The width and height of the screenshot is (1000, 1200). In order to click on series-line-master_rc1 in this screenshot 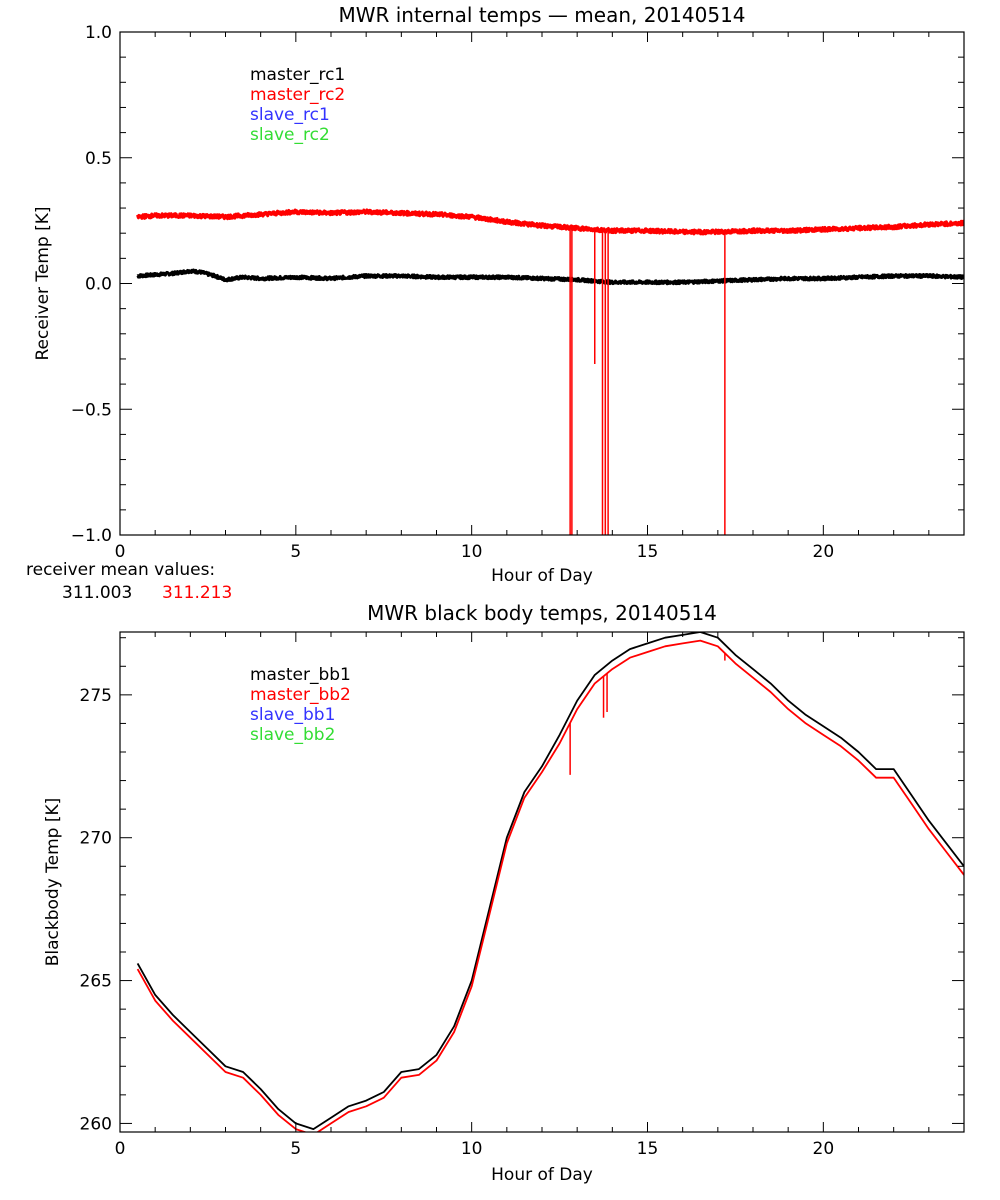, I will do `click(550, 277)`.